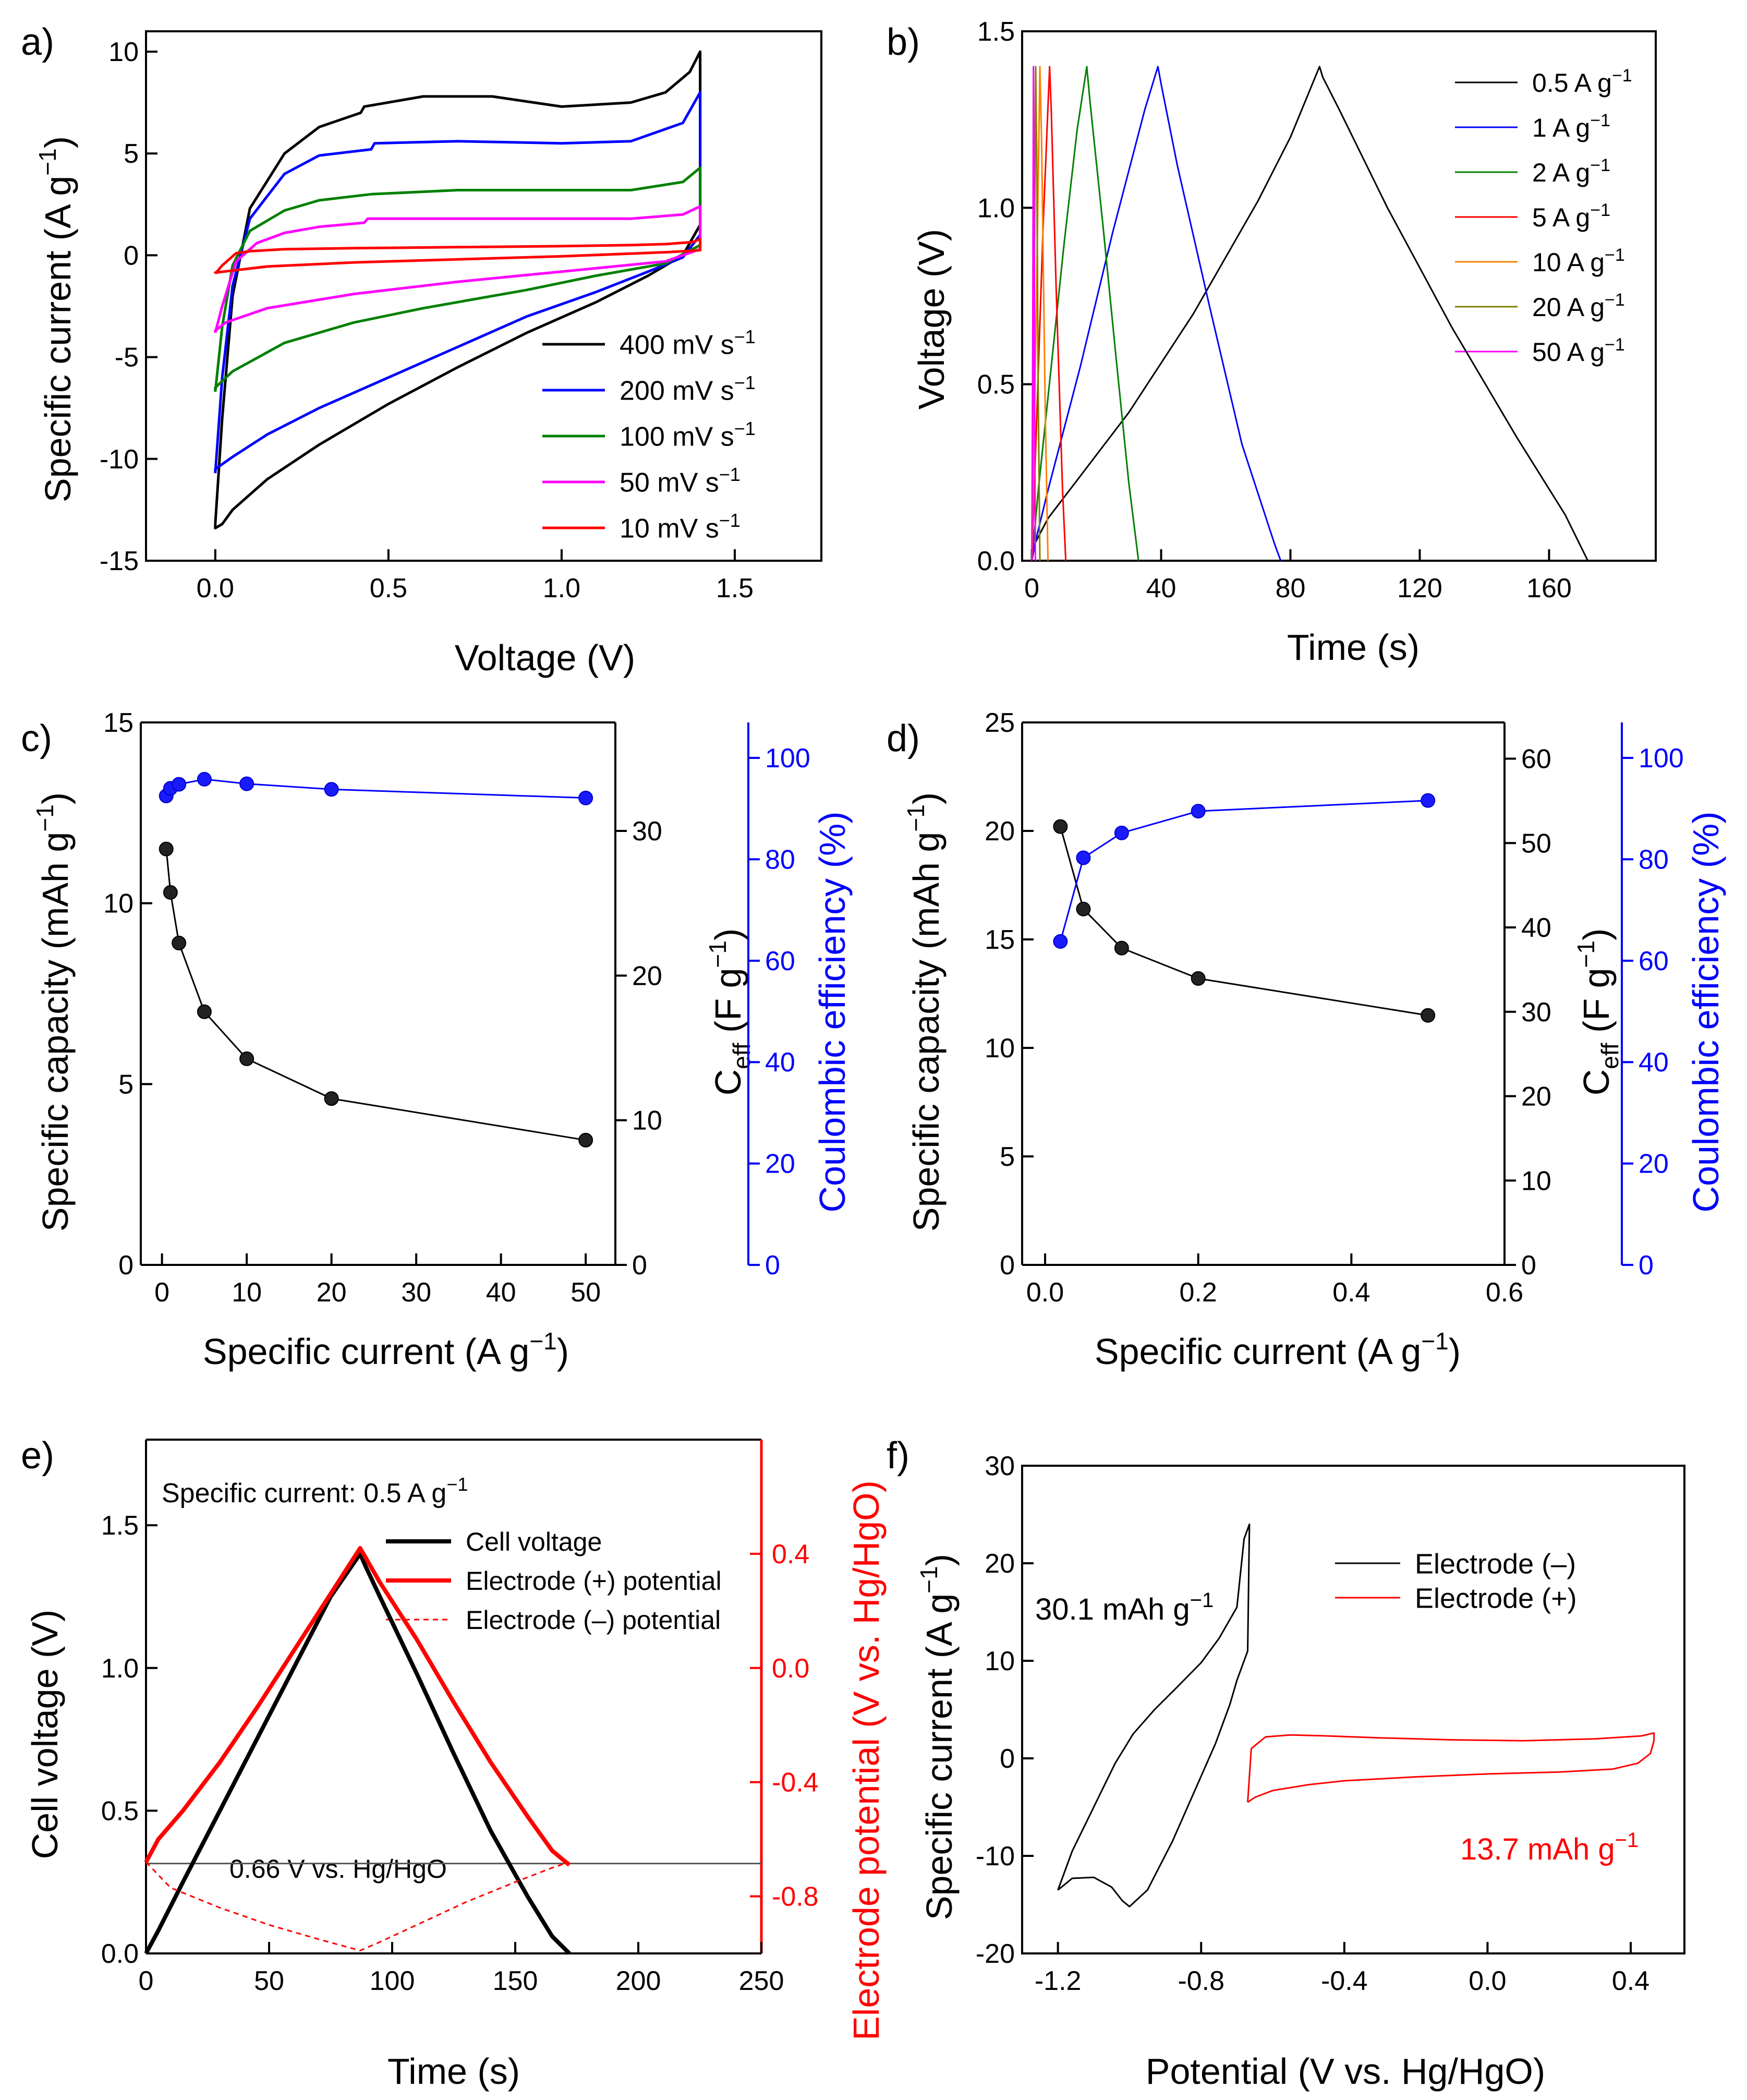  I want to click on panel-b-legend-entry: 1 A g−1, so click(1571, 126).